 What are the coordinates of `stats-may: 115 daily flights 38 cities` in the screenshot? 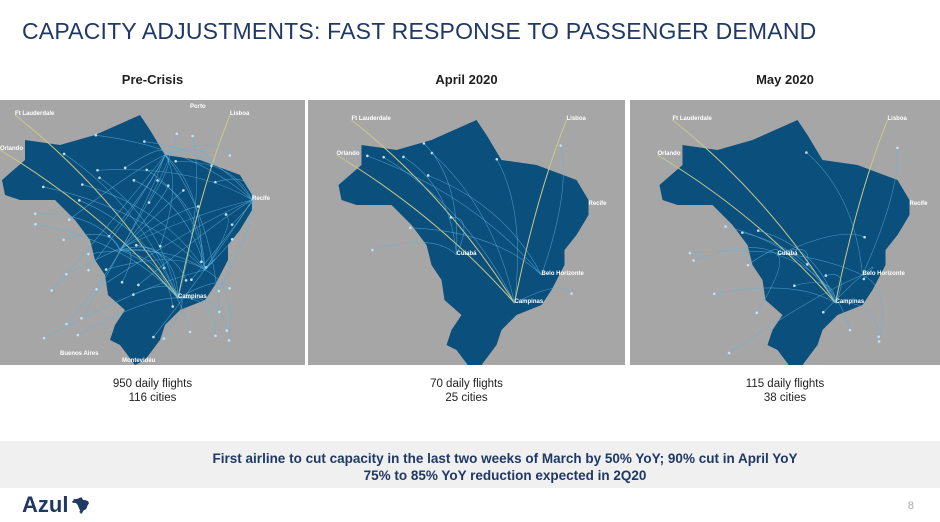 It's located at (785, 391).